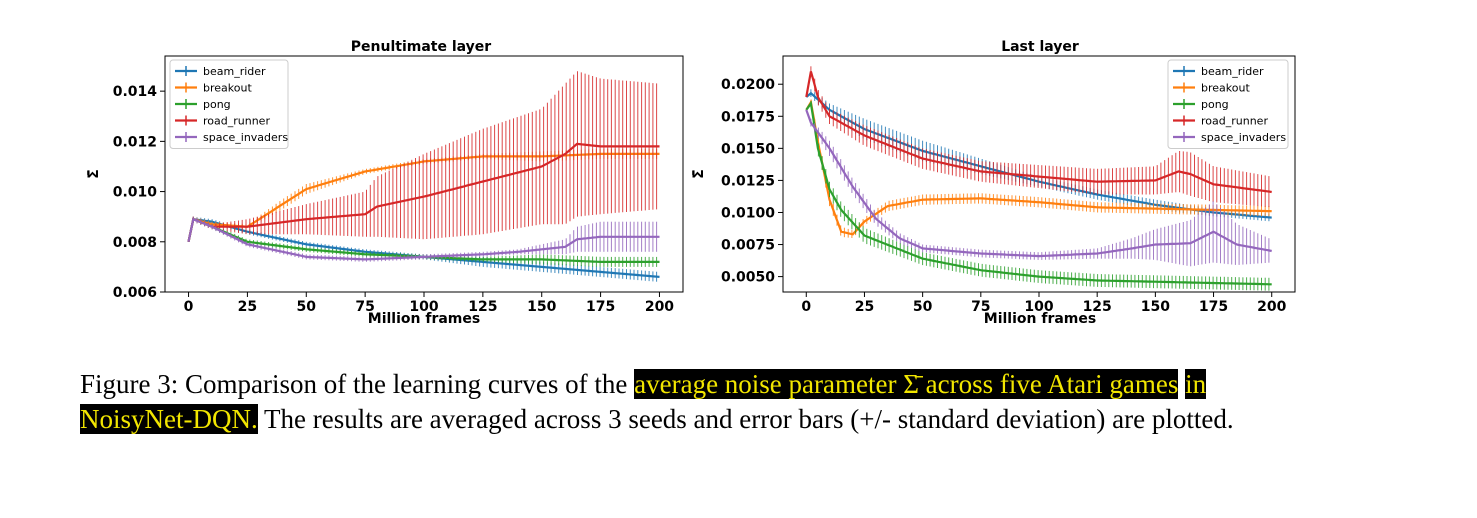  I want to click on y-tick-label: 0.0150, so click(748, 149).